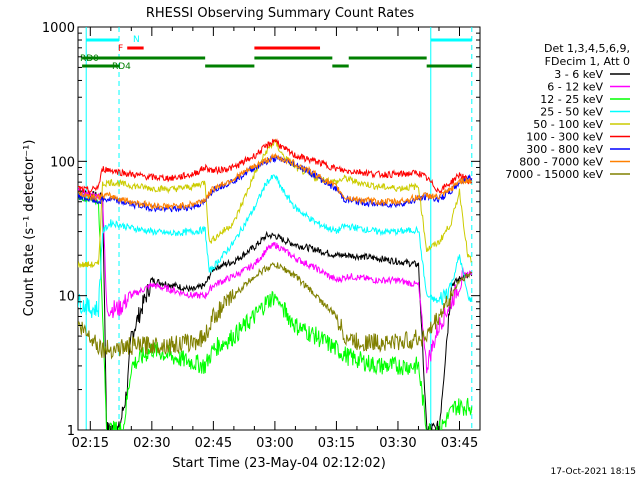 Image resolution: width=640 pixels, height=480 pixels. What do you see at coordinates (554, 174) in the screenshot?
I see `legend-entry: 7000 - 15000 keV` at bounding box center [554, 174].